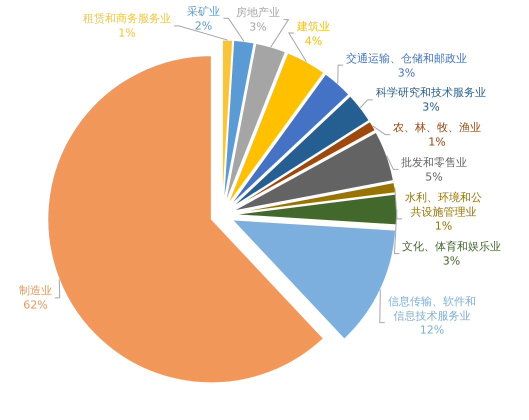 The width and height of the screenshot is (529, 420). I want to click on slice-label: 农、林、牧、渔业, so click(437, 127).